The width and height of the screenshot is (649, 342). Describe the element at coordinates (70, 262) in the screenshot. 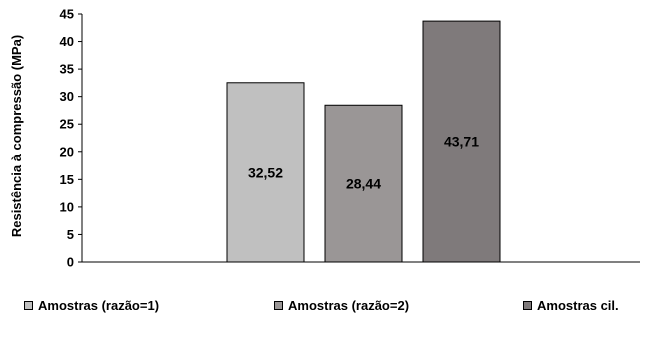

I see `y-tick-label: 0` at that location.